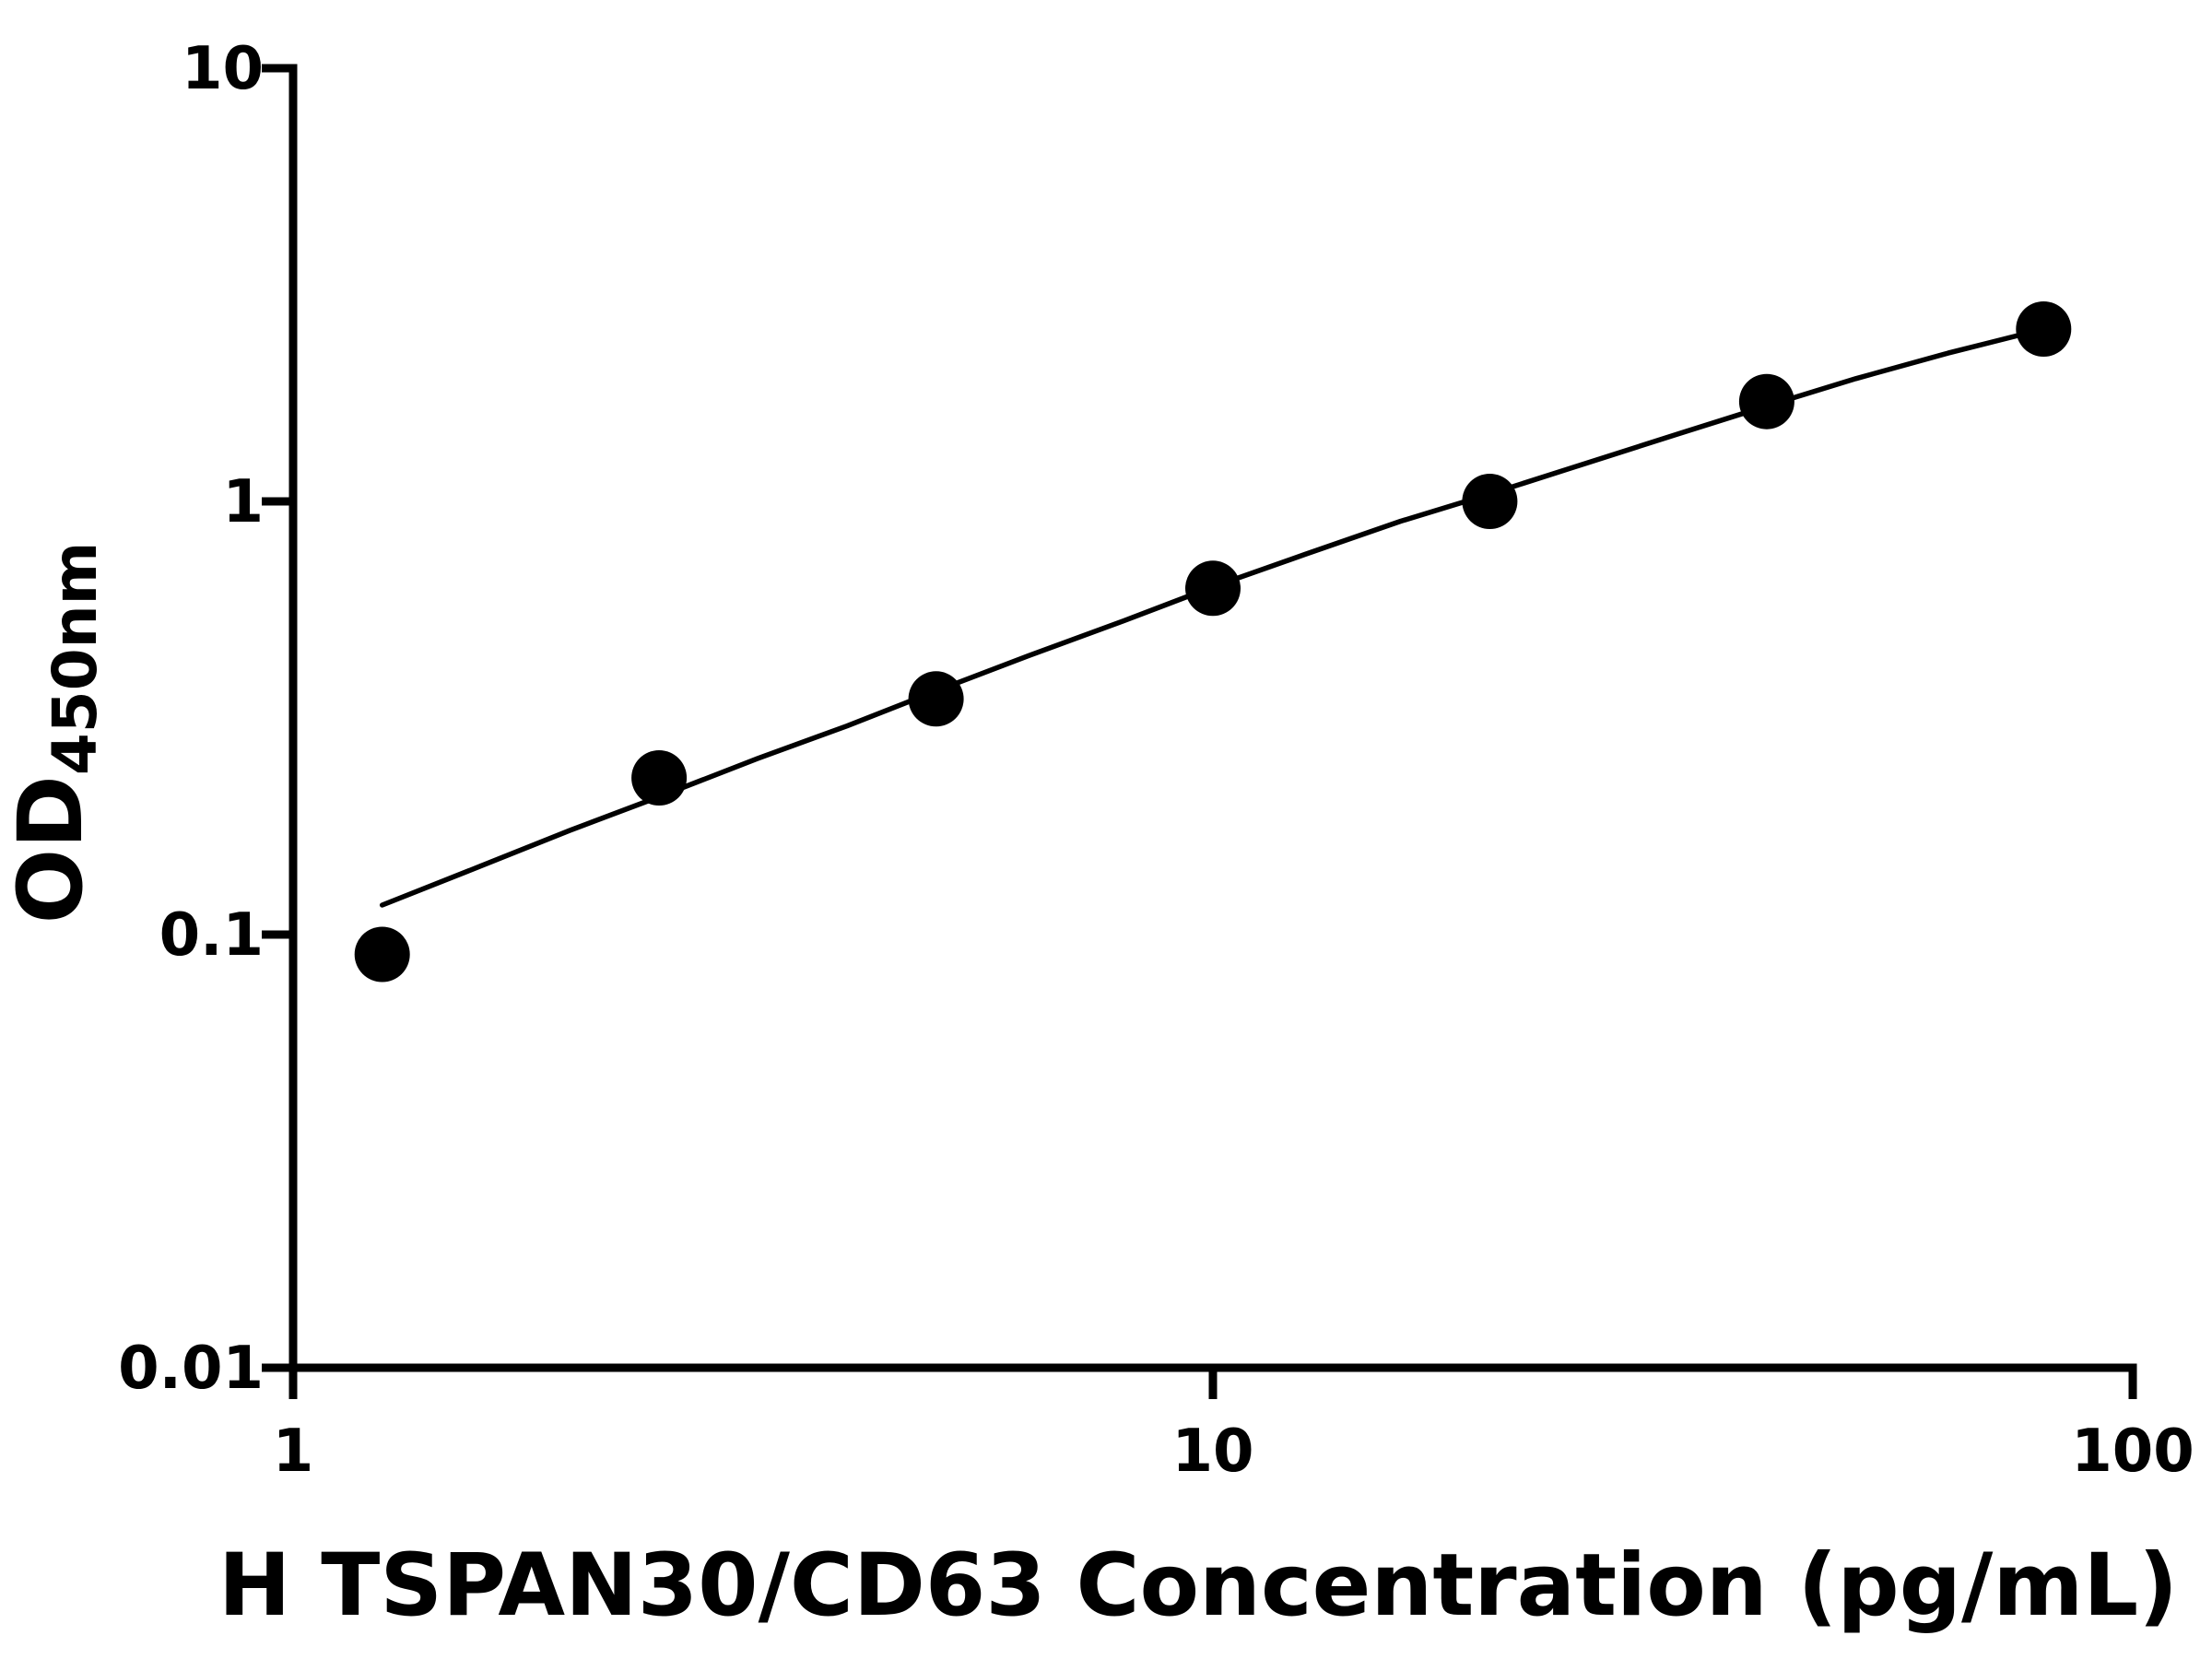 This screenshot has width=2212, height=1659. What do you see at coordinates (211, 935) in the screenshot?
I see `y-tick-label: 0.1` at bounding box center [211, 935].